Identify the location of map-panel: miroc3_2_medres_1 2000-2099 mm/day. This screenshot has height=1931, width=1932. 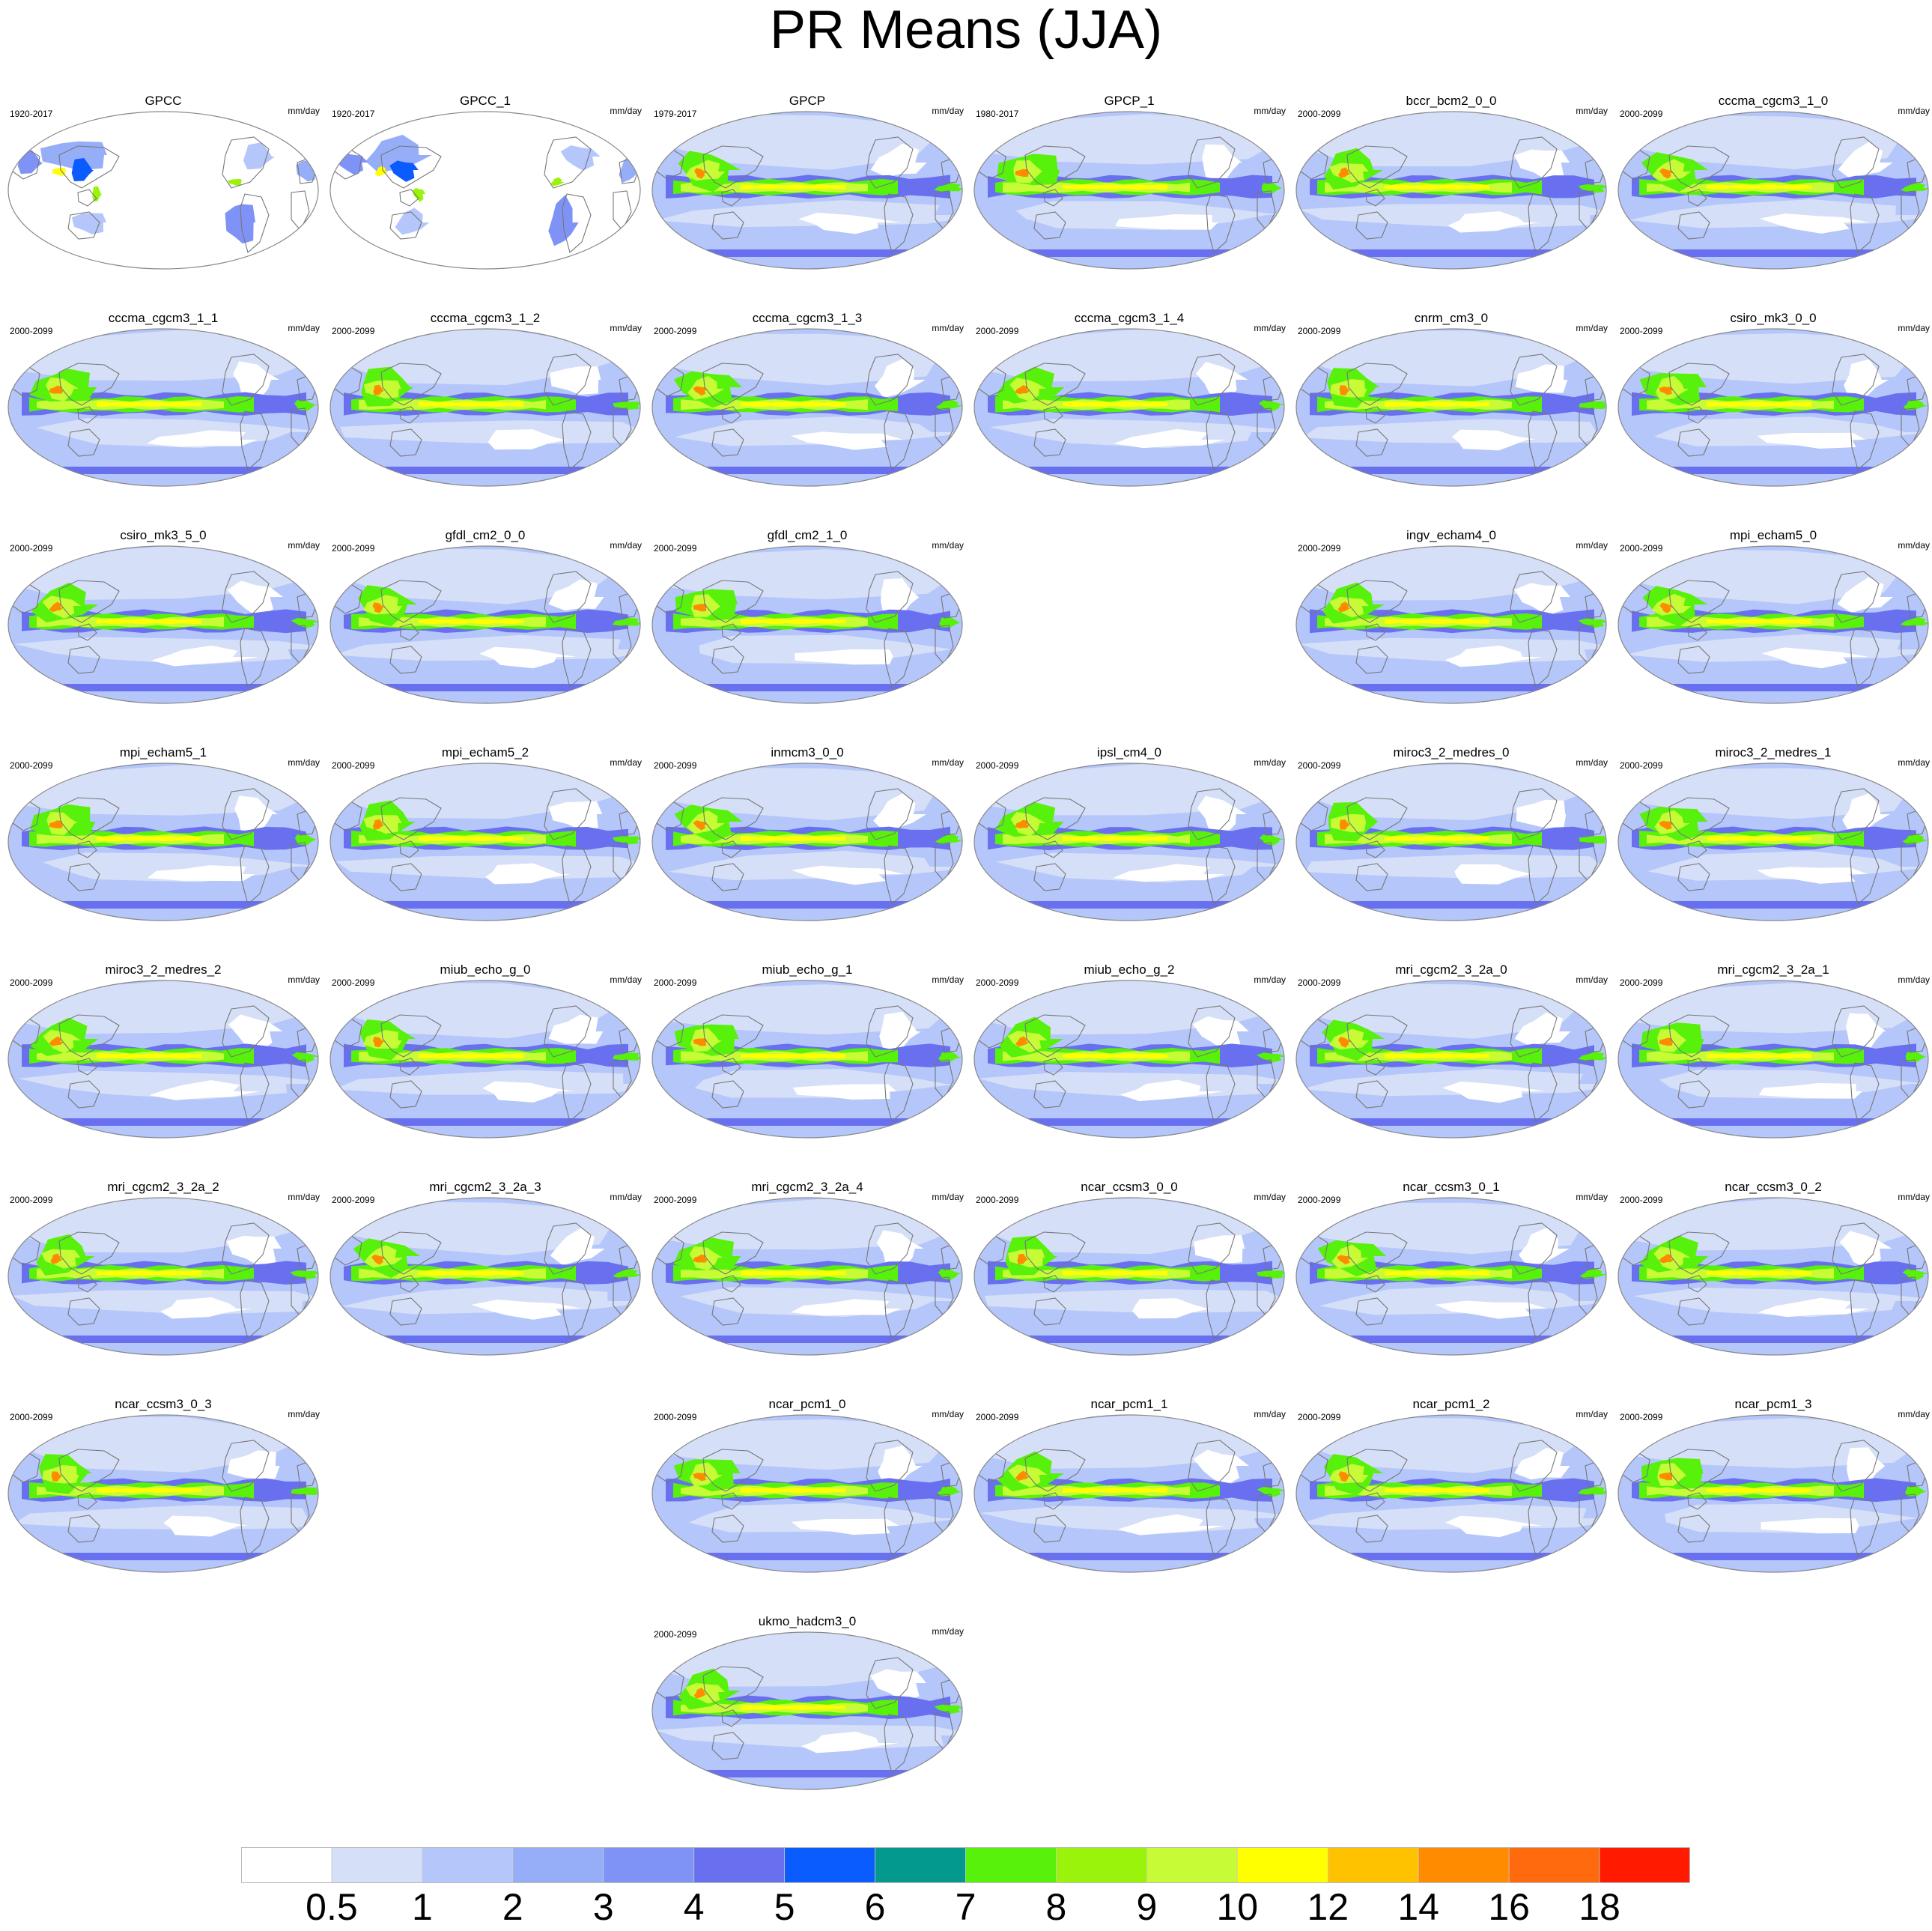
(1772, 850).